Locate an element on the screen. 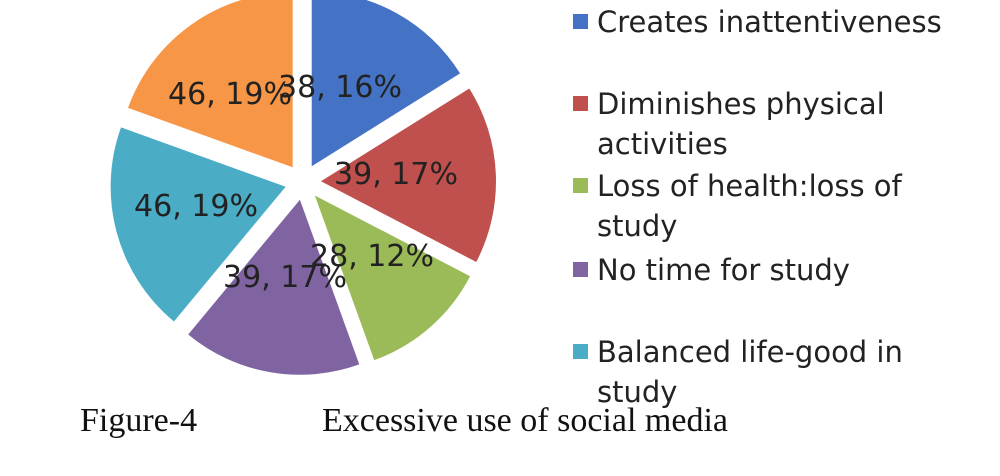  chart-title: Excessive use of social media is located at coordinates (525, 420).